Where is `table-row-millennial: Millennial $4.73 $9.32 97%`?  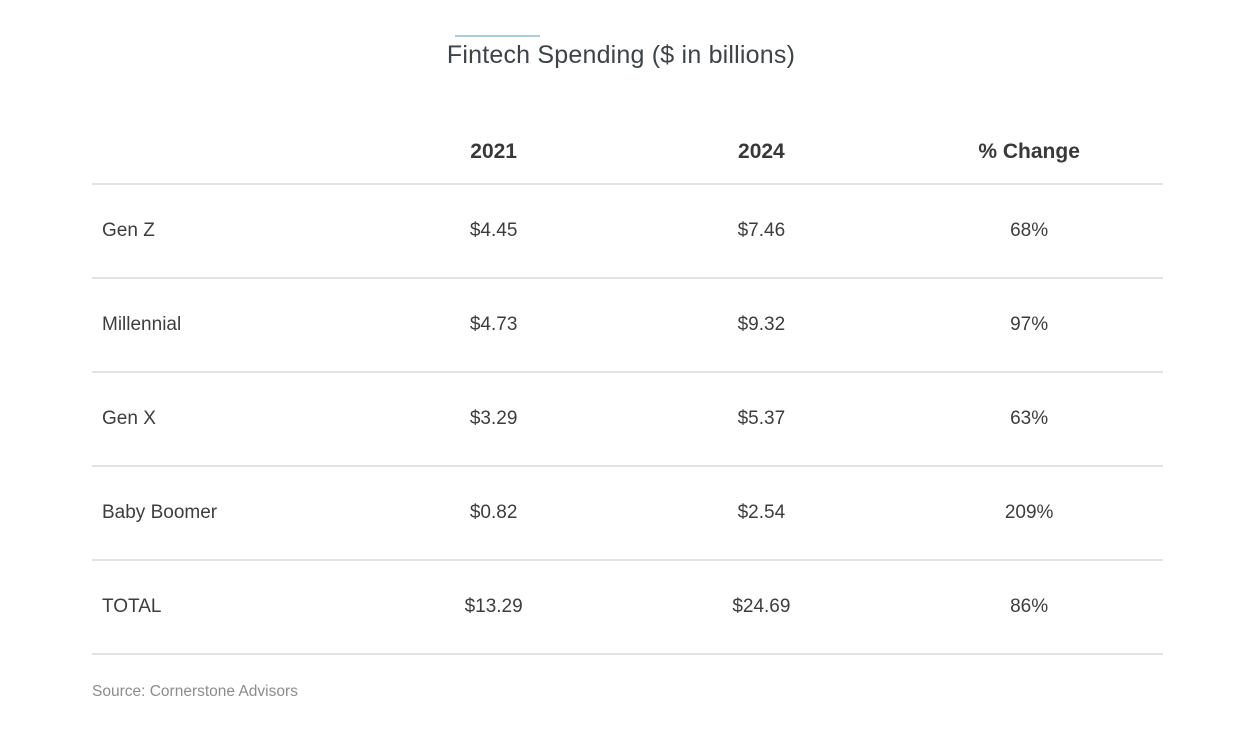 table-row-millennial: Millennial $4.73 $9.32 97% is located at coordinates (627, 326).